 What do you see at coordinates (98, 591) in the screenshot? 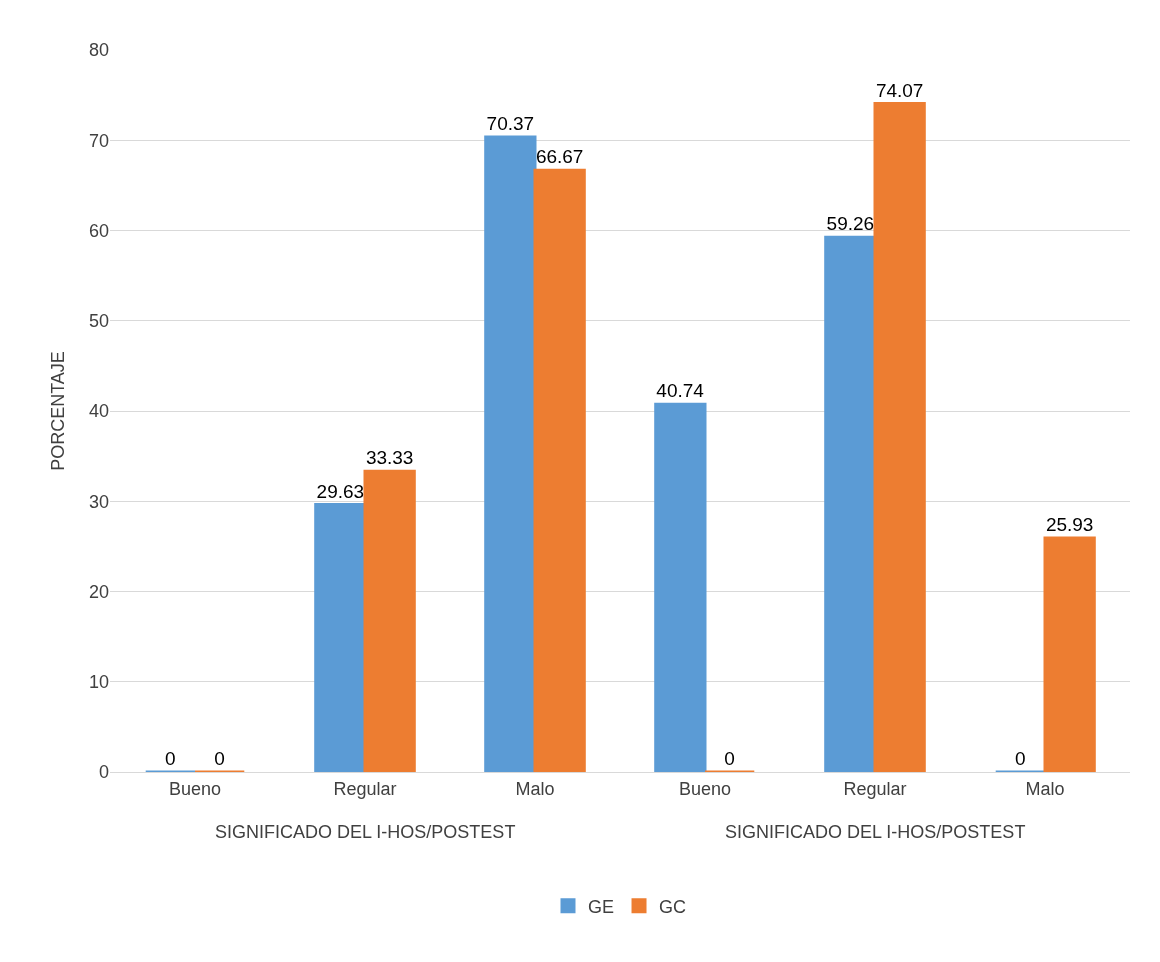
I see `y-tick-label: 20` at bounding box center [98, 591].